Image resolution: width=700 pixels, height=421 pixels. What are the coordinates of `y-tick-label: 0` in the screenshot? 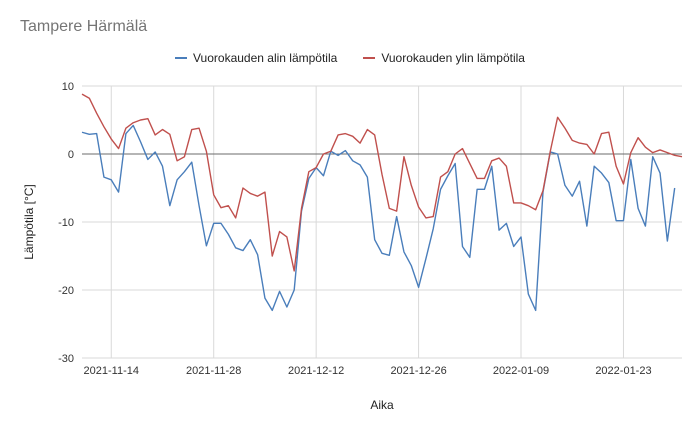 It's located at (71, 155).